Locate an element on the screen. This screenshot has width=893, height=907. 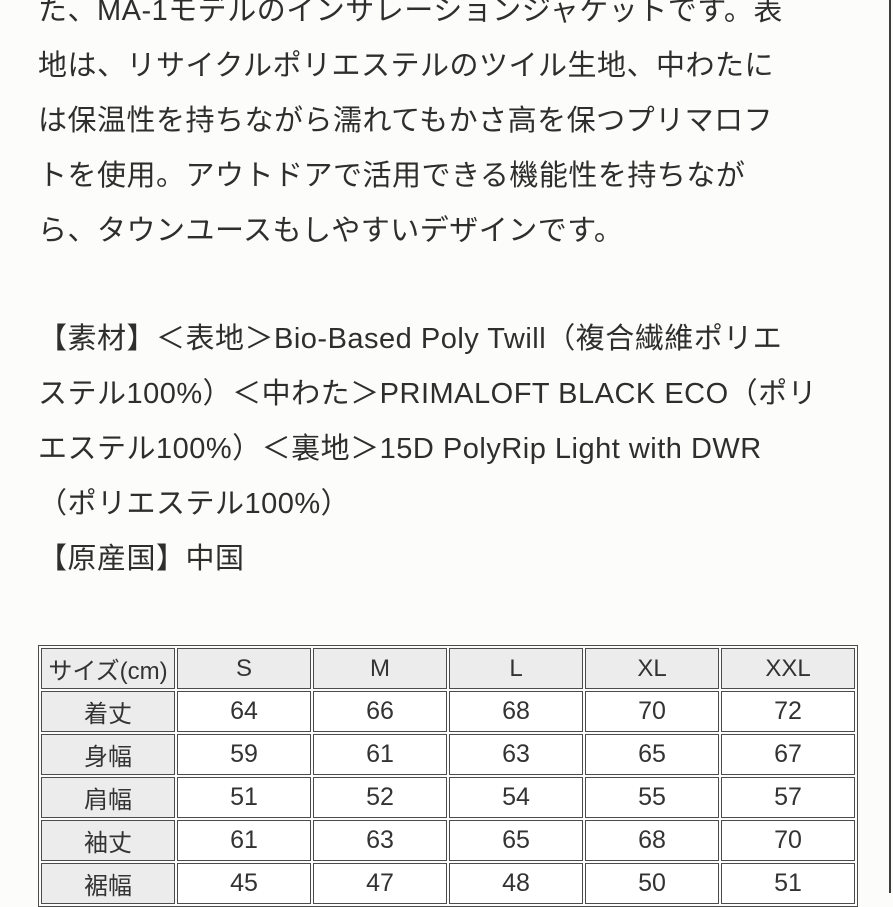
size-value-cell: 67 is located at coordinates (788, 754).